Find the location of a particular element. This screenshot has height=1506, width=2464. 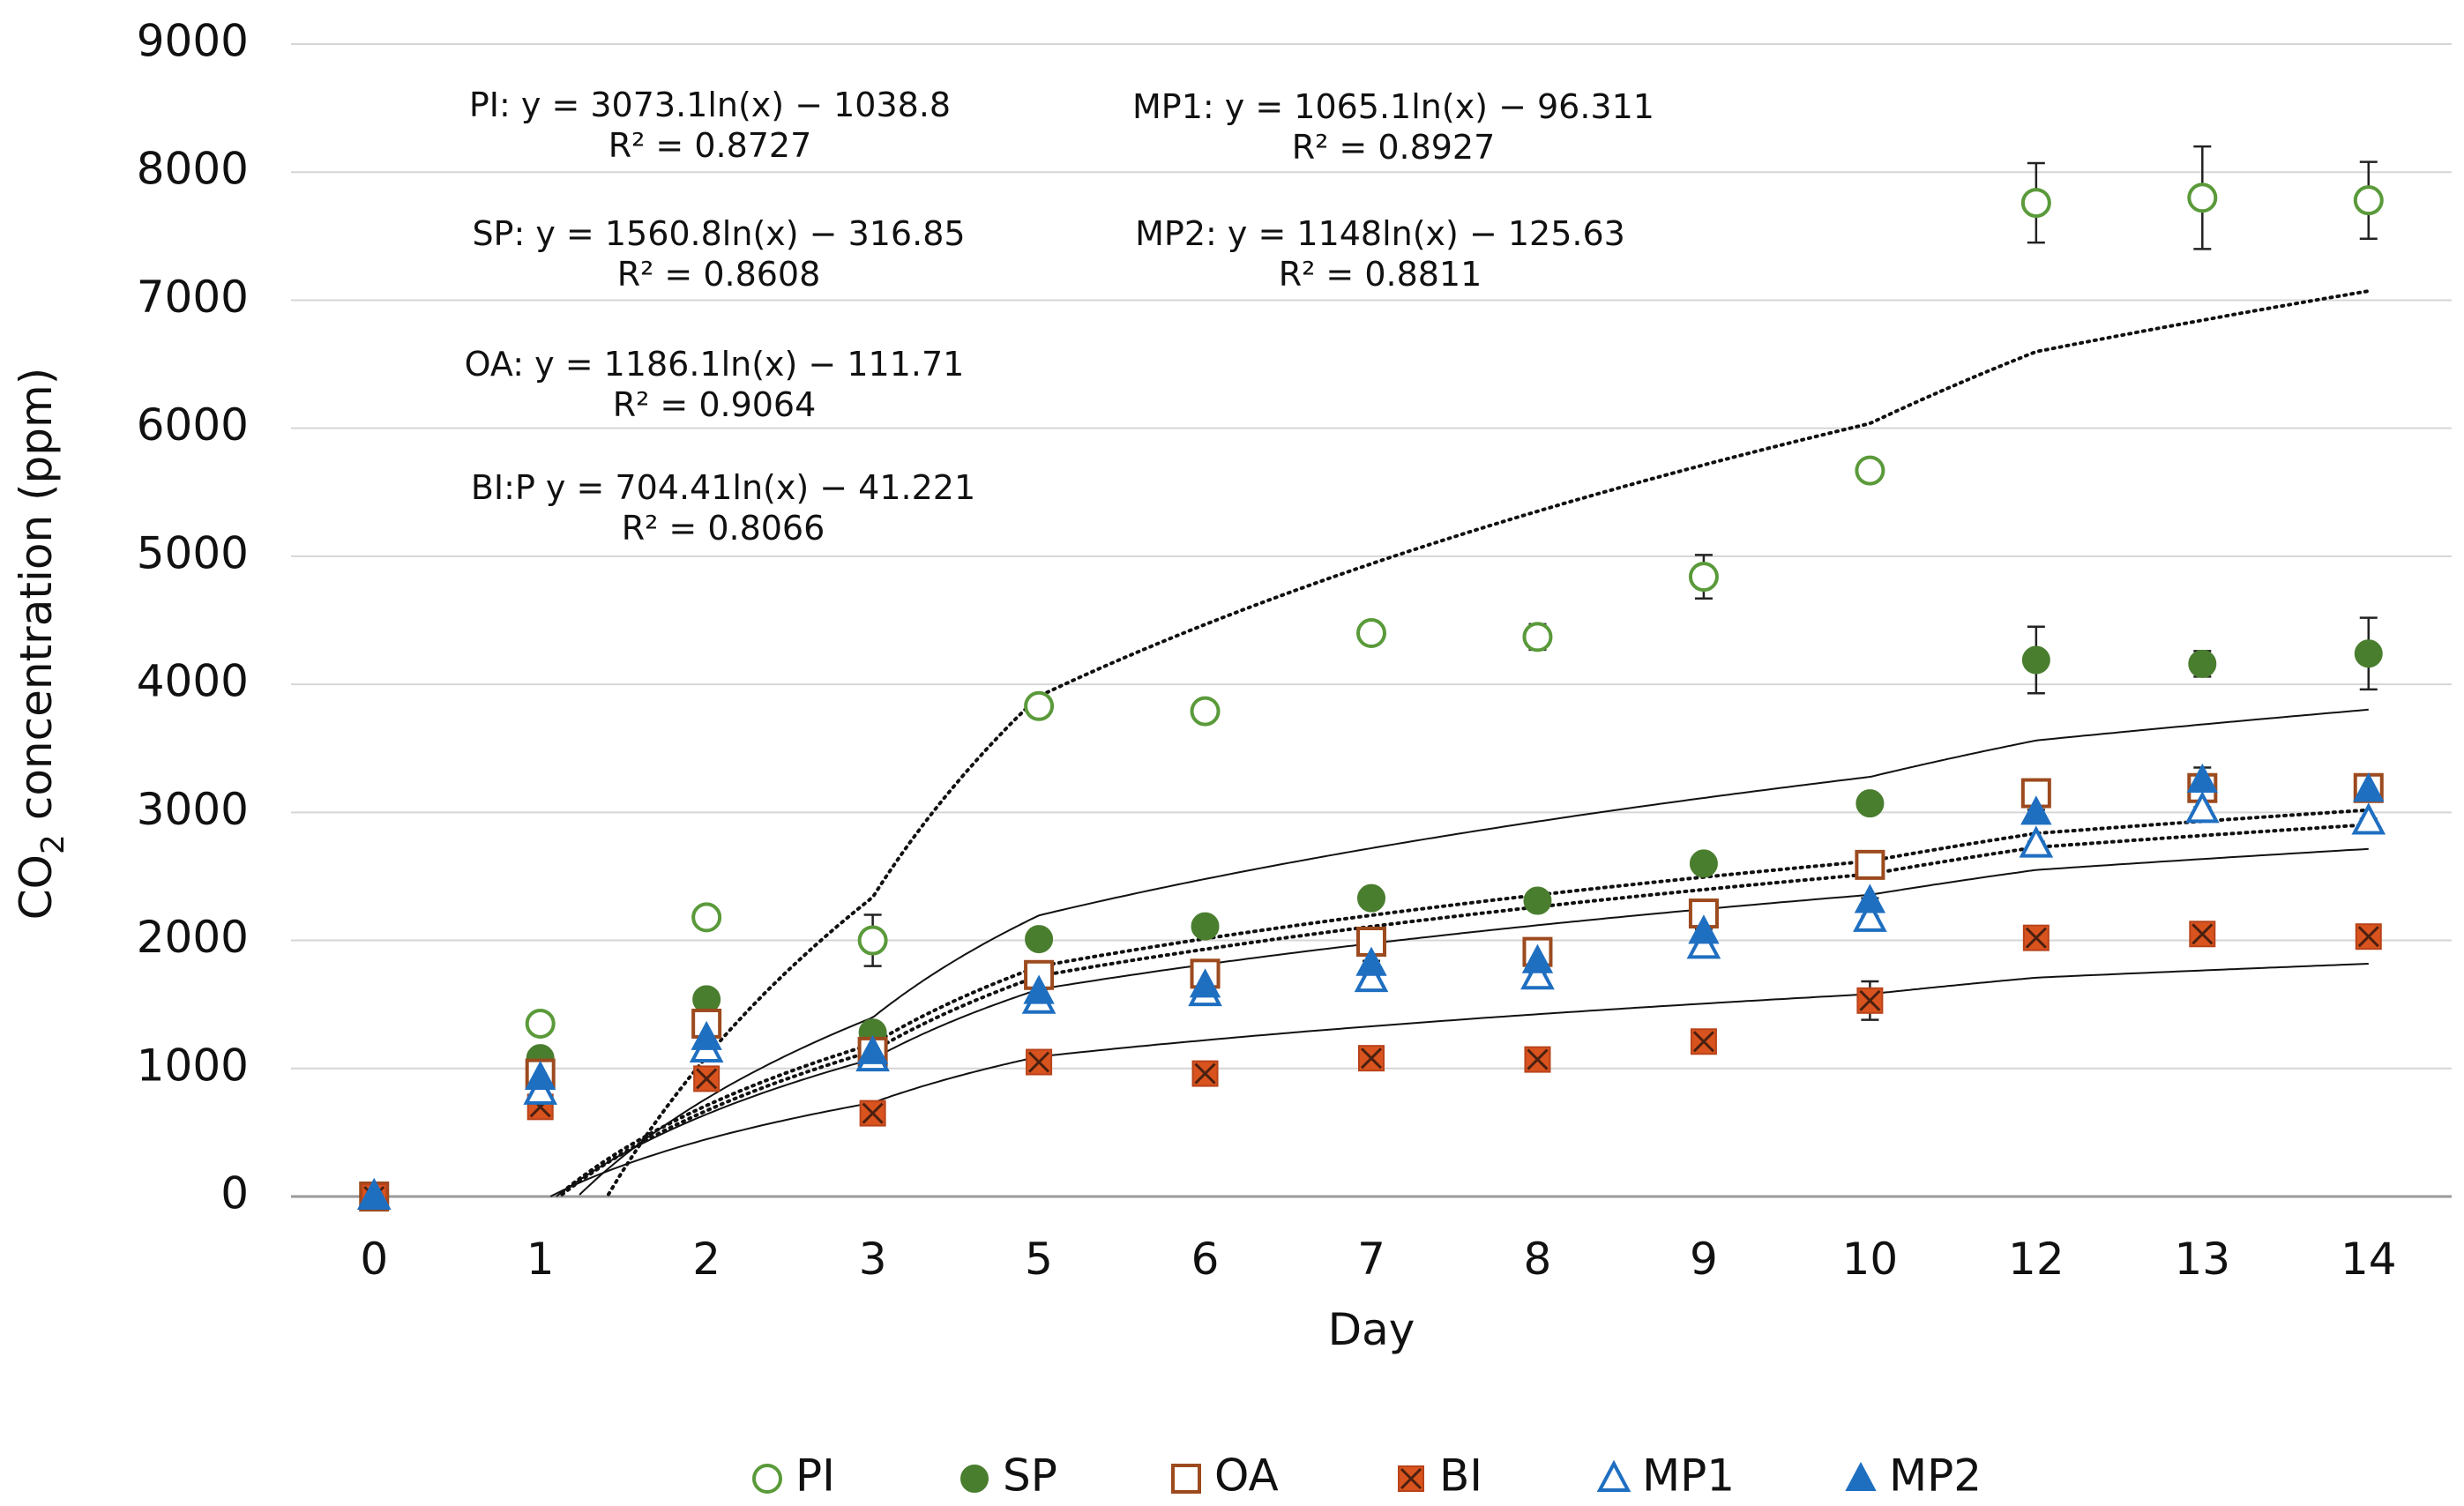

x-tick-label: 9 is located at coordinates (1704, 1260).